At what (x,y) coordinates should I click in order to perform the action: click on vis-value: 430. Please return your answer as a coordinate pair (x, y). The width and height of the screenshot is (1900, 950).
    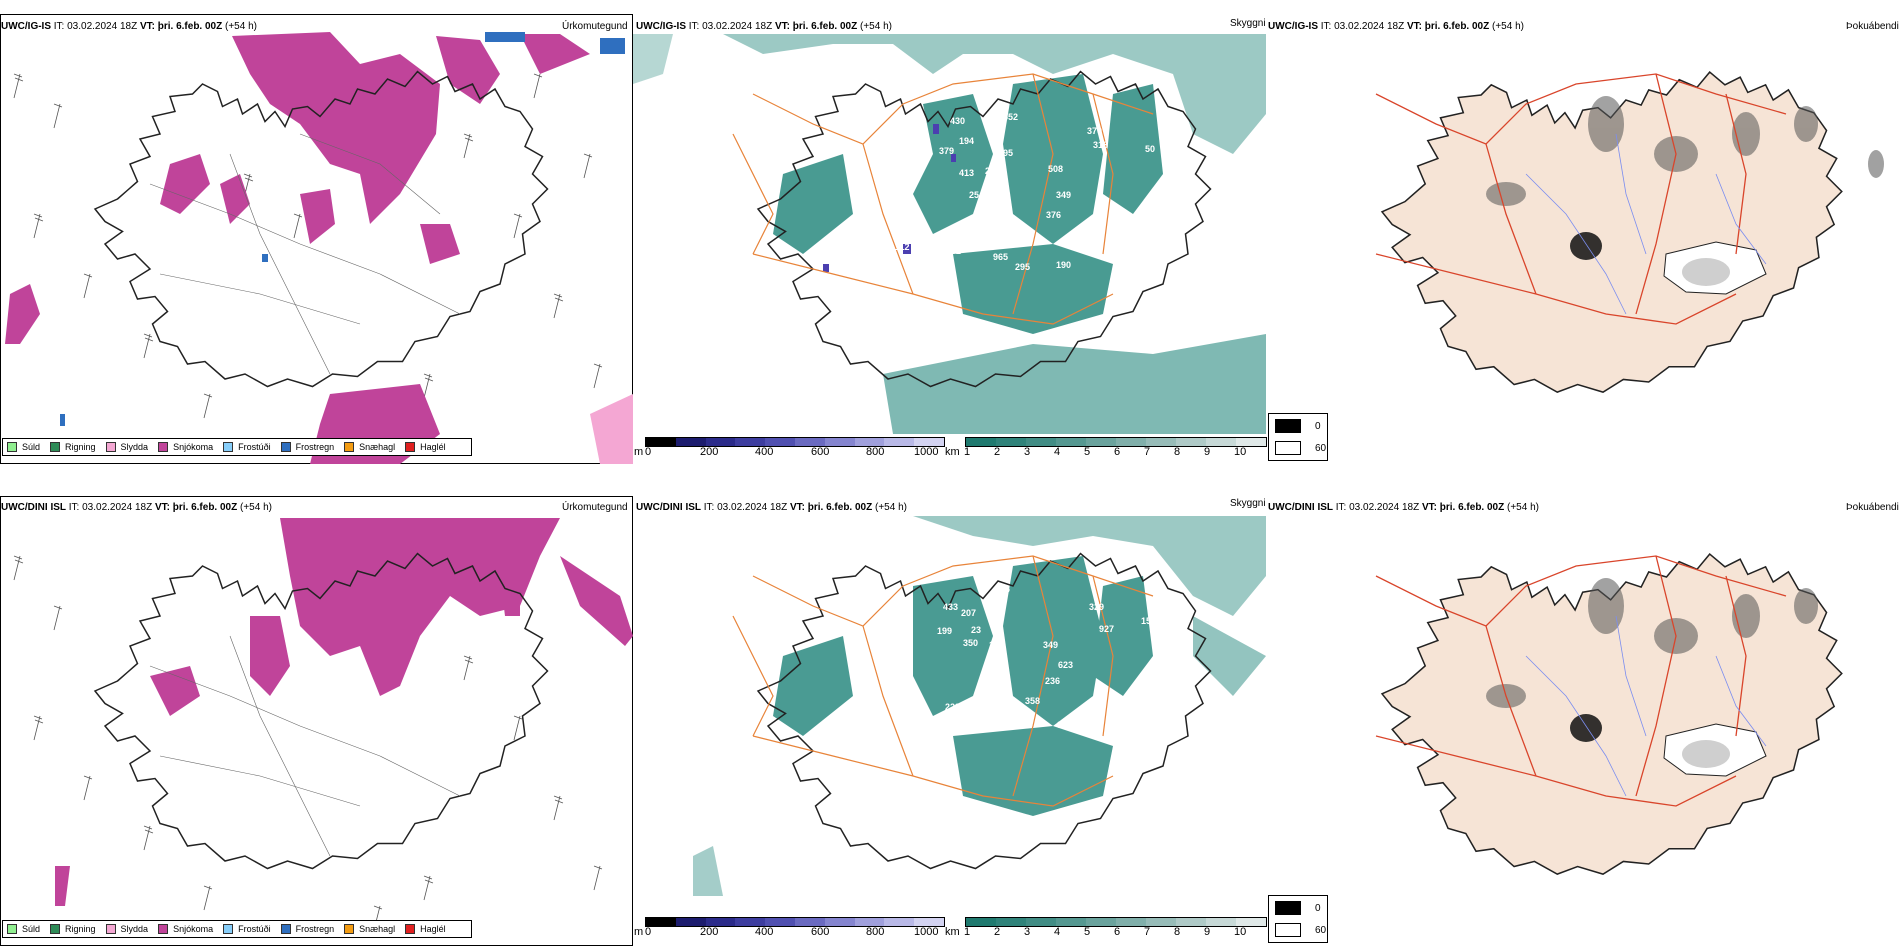
    Looking at the image, I should click on (957, 121).